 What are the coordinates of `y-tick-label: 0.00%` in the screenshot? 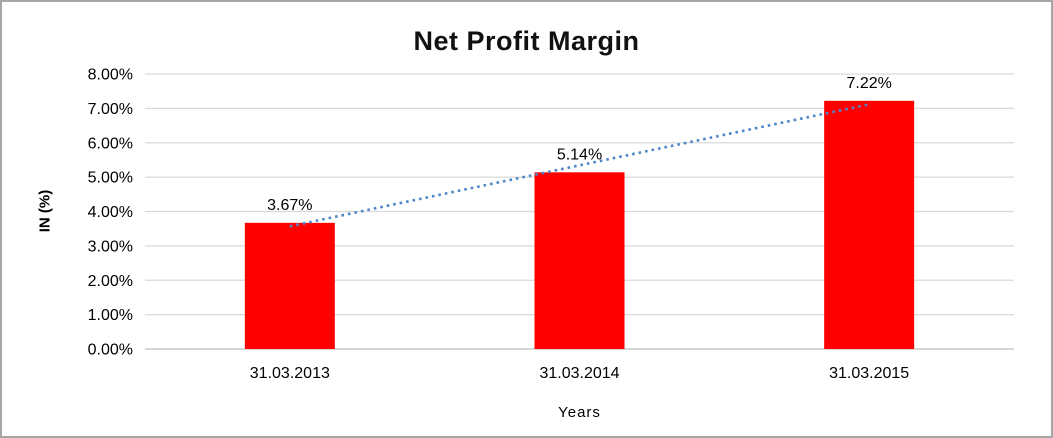 It's located at (110, 350).